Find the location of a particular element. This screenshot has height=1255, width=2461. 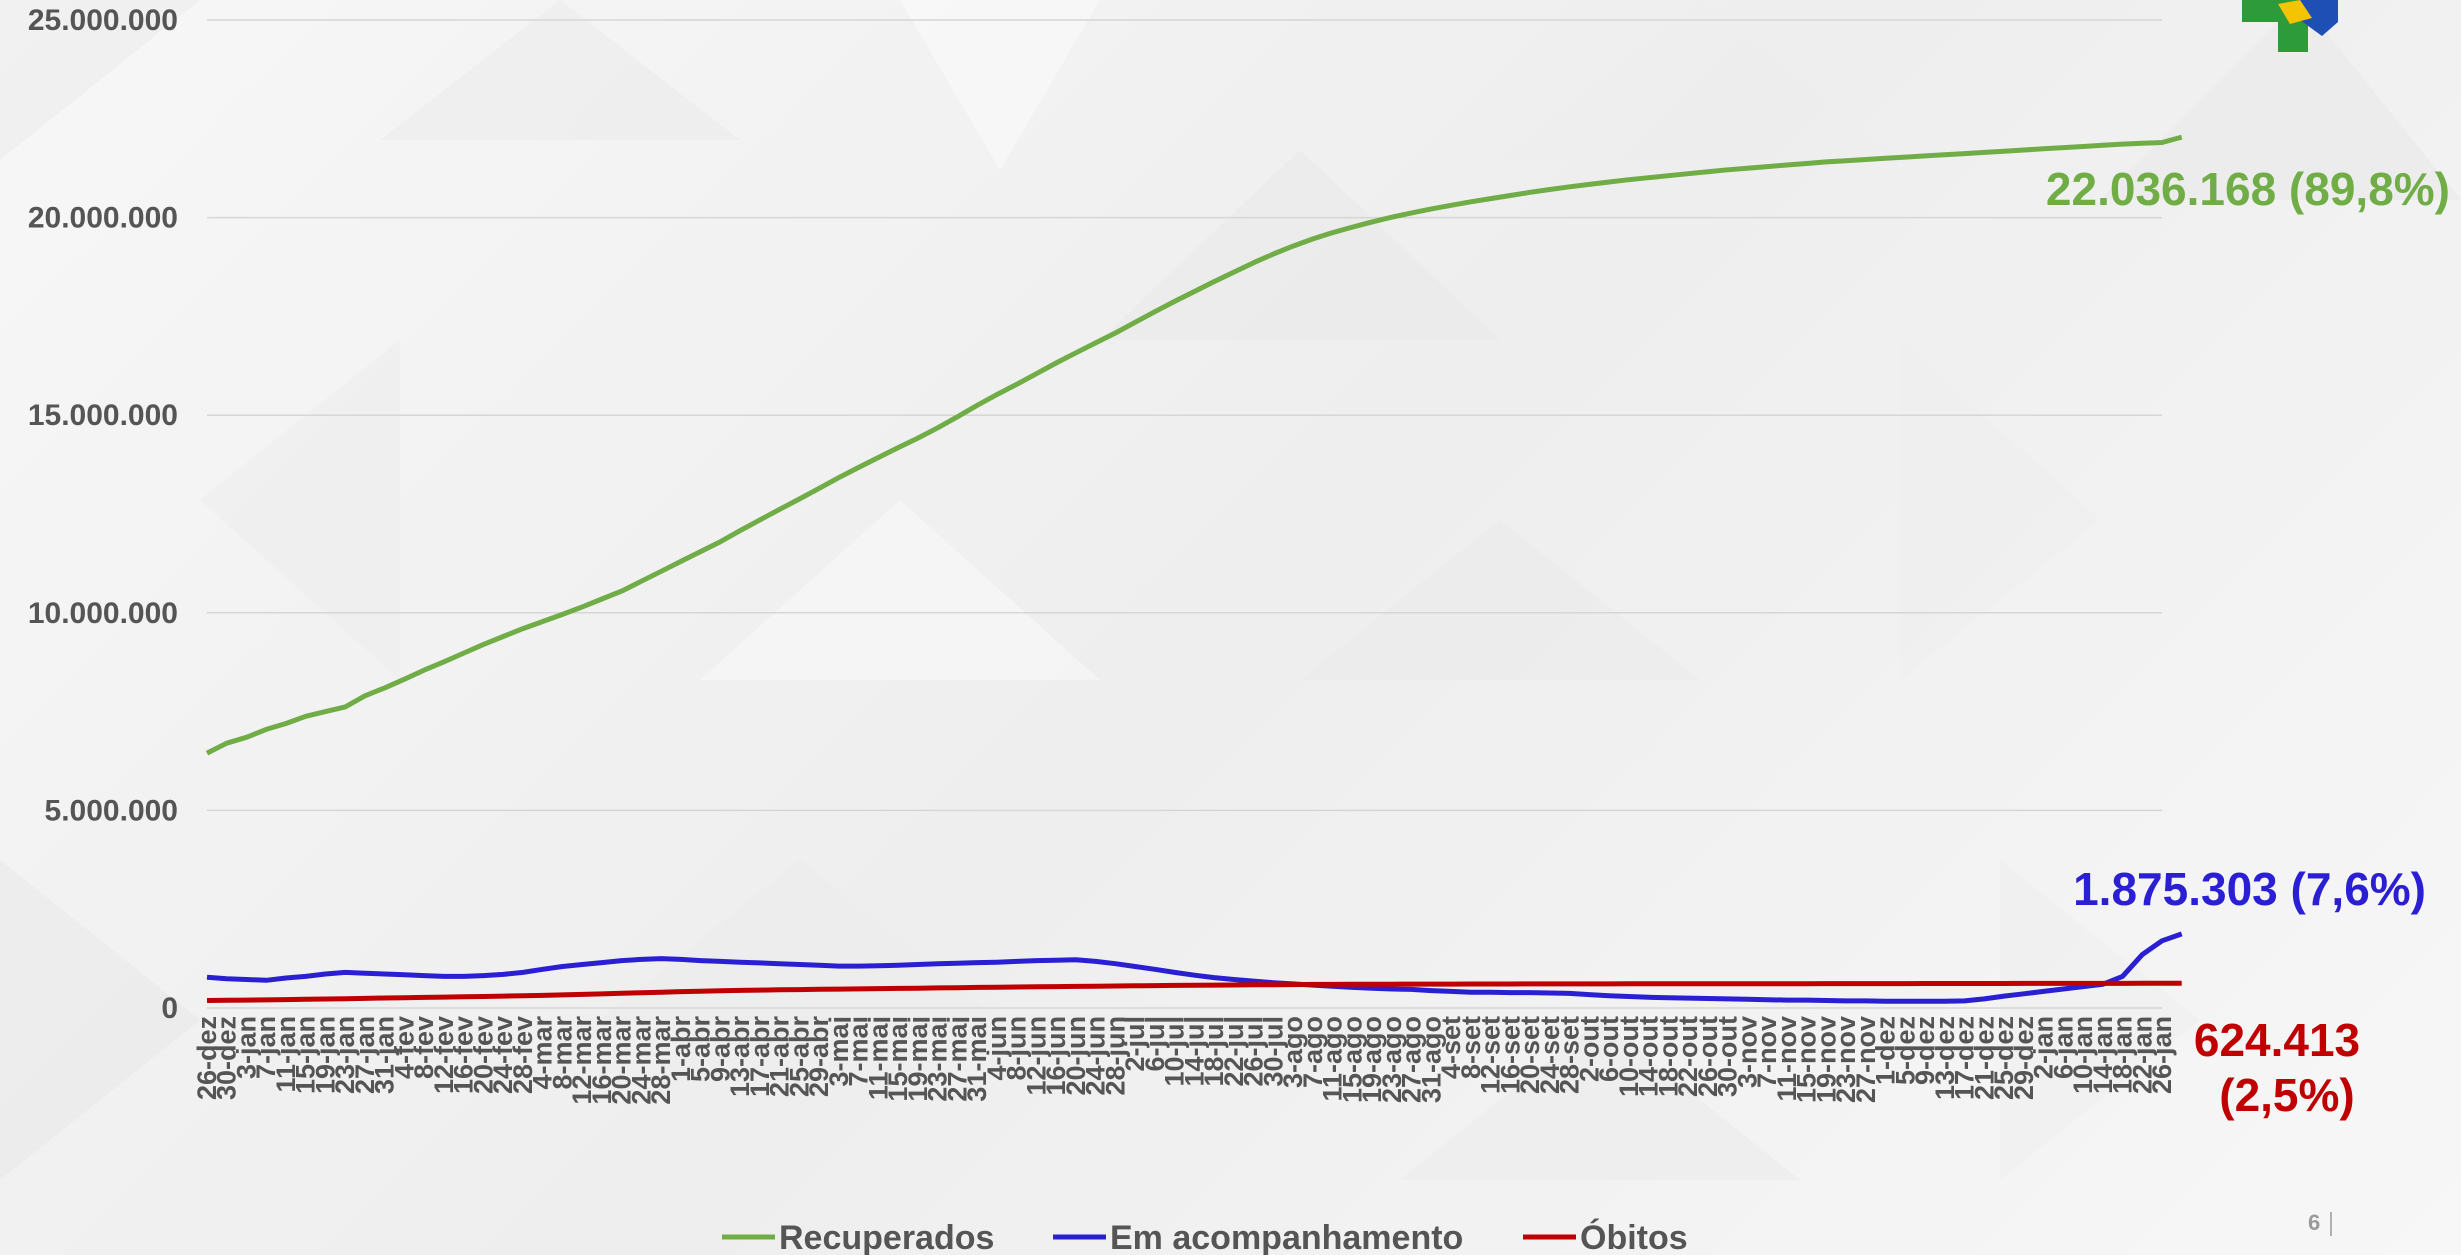

end-label-obitos-percent: (2,5%) is located at coordinates (2286, 1095).